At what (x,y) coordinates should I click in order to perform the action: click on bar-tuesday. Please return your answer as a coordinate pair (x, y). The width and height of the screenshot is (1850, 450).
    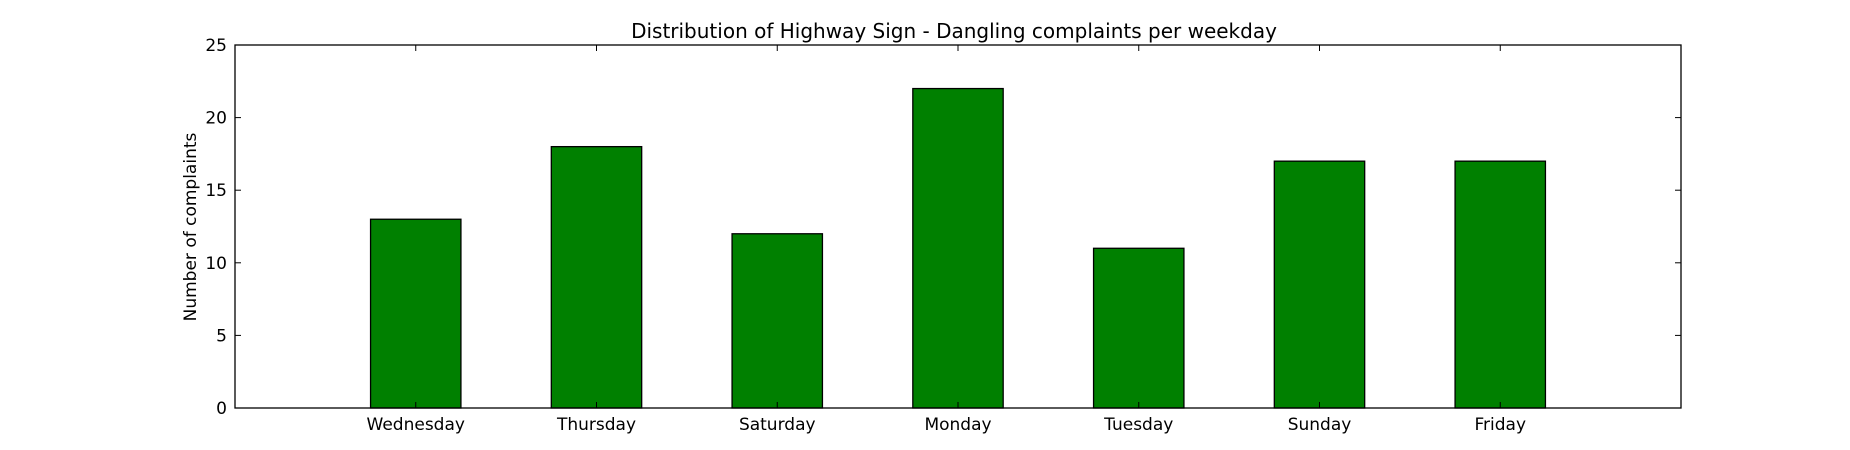
    Looking at the image, I should click on (1138, 328).